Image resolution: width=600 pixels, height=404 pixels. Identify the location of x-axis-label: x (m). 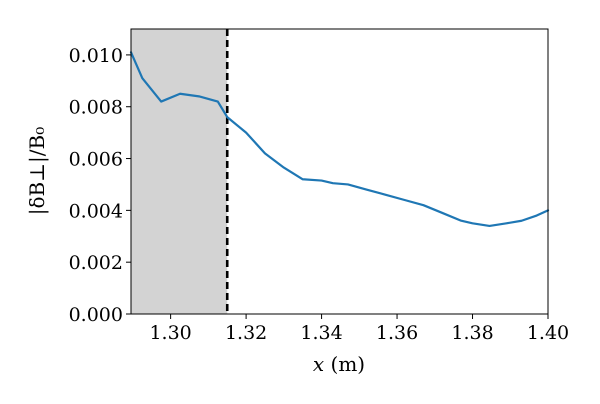
(339, 364).